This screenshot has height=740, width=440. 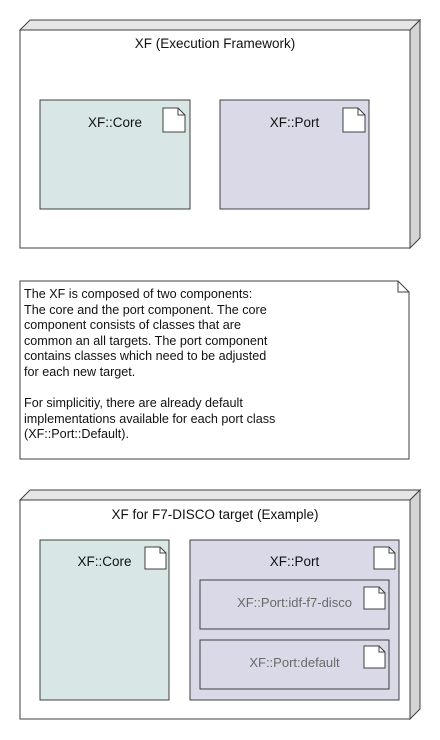 I want to click on port-idf-f7-disco-label: XF::Port:idf-f7-disco, so click(x=294, y=602).